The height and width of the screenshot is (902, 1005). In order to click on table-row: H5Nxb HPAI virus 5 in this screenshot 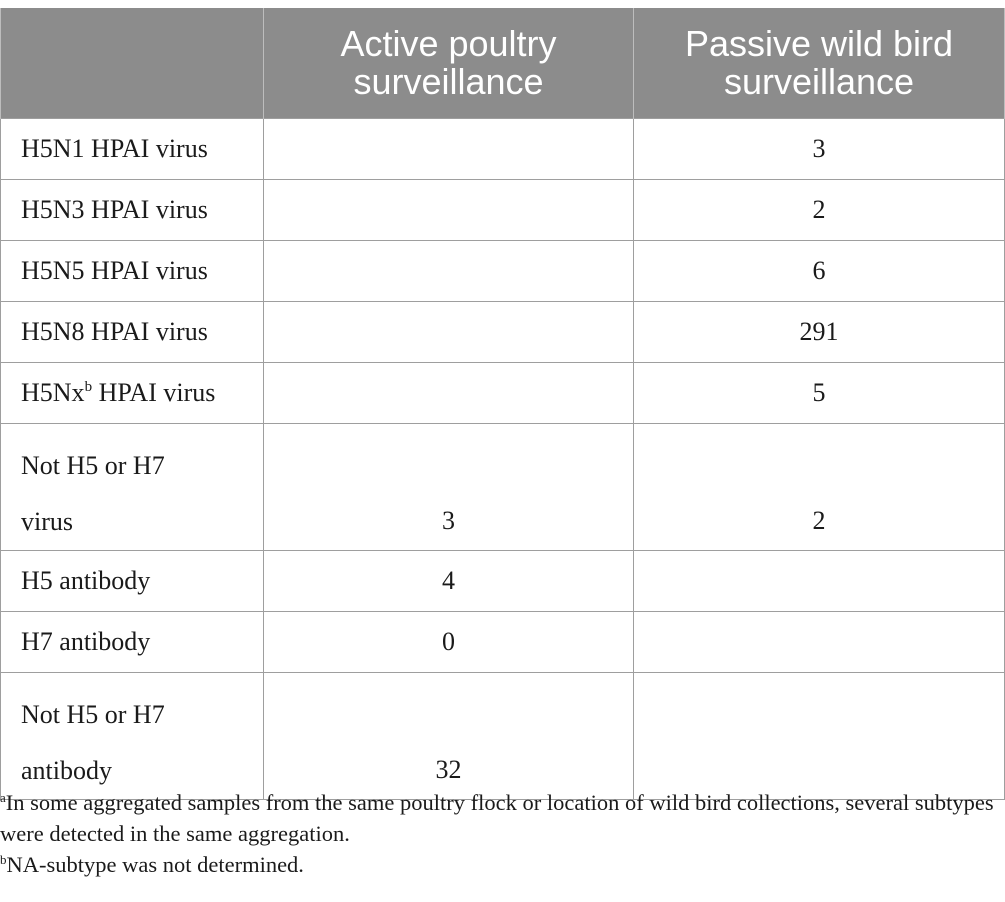, I will do `click(502, 393)`.